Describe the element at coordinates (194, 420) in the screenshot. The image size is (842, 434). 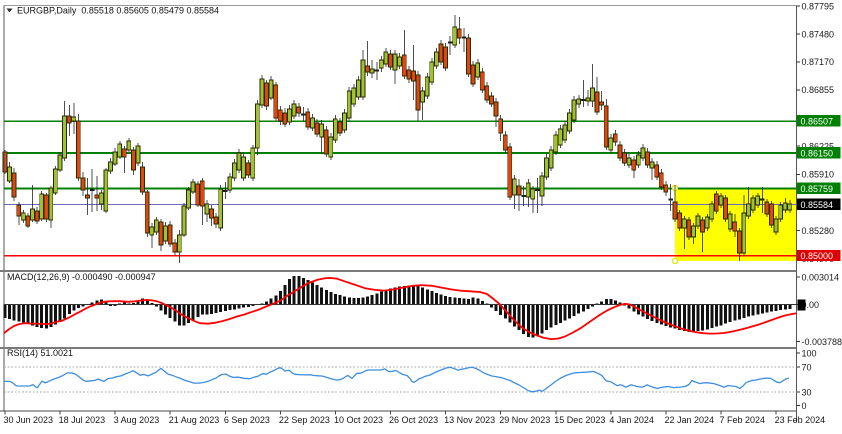
I see `svg-text: 21 Aug 2023` at that location.